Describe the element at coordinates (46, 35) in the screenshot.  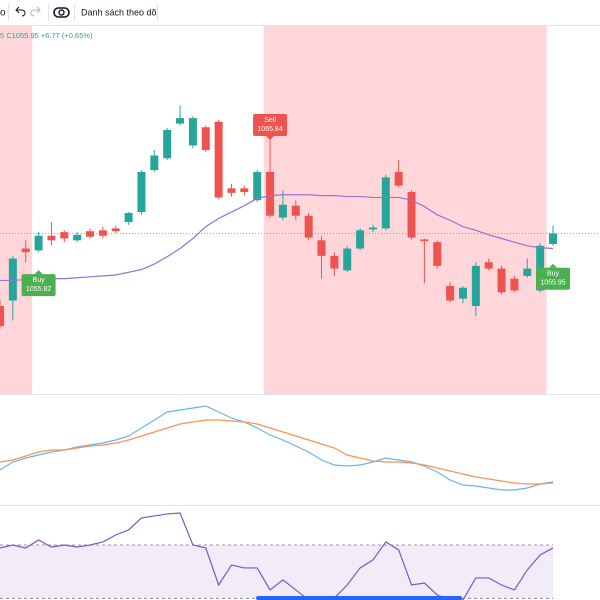
I see `ohlc-legend: 5 C1055.95 +6.77 (+0.65%)` at that location.